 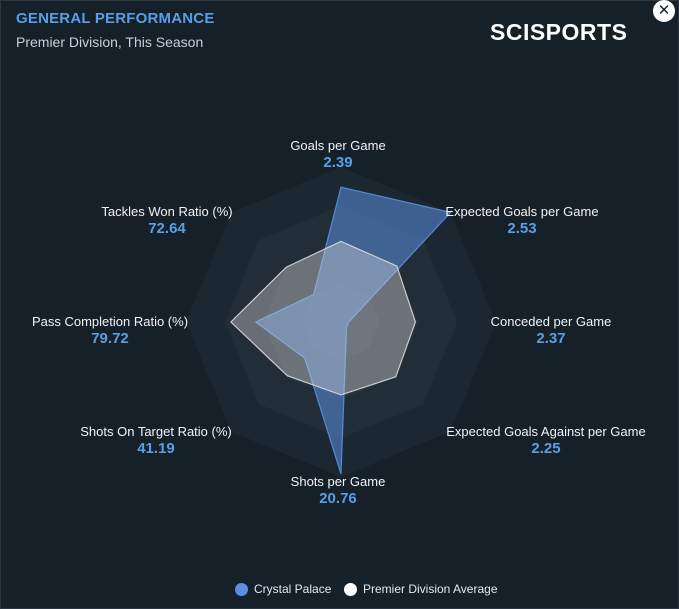 What do you see at coordinates (521, 211) in the screenshot?
I see `axis-label-1: Expected Goals per Game` at bounding box center [521, 211].